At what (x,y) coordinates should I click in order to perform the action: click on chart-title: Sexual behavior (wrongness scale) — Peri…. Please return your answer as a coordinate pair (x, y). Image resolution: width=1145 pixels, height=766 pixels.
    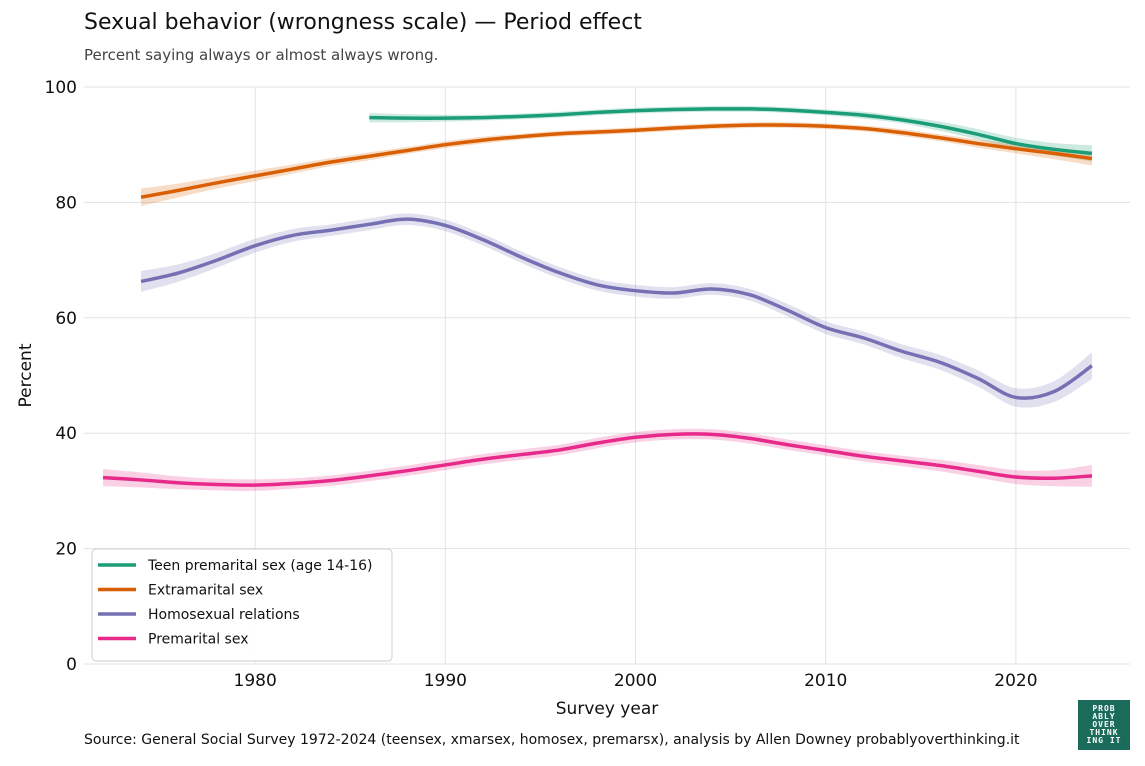
    Looking at the image, I should click on (363, 22).